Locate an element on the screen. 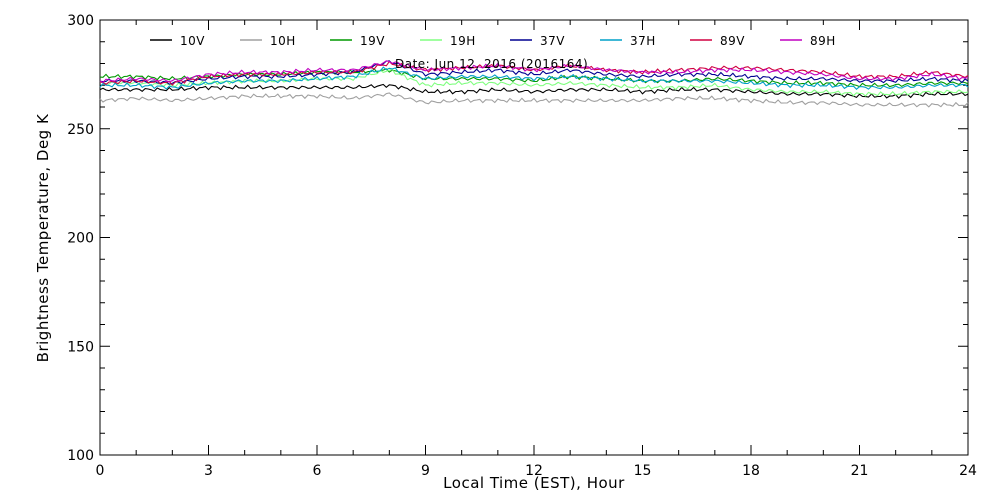  legend-label-89v: 89V is located at coordinates (732, 41).